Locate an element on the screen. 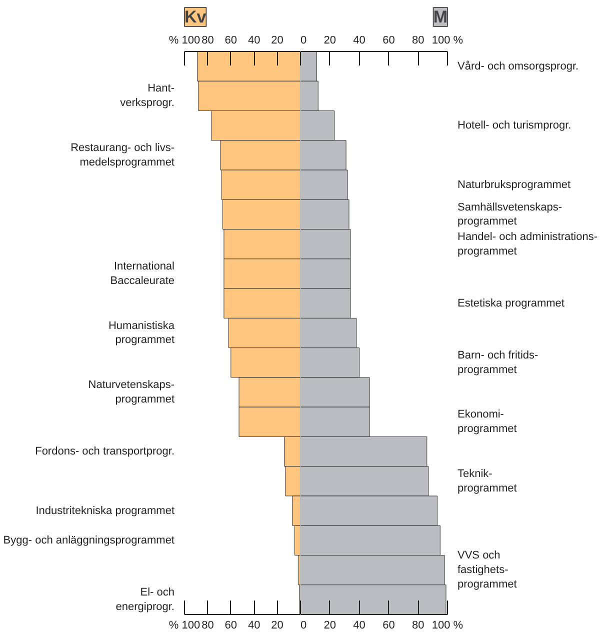  x-tick-label: 0 is located at coordinates (303, 626).